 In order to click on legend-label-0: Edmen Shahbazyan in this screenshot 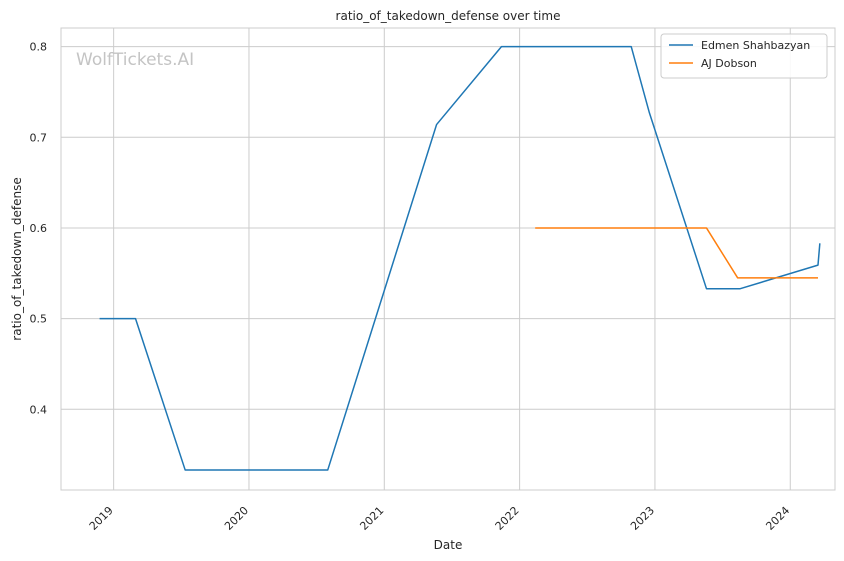, I will do `click(755, 45)`.